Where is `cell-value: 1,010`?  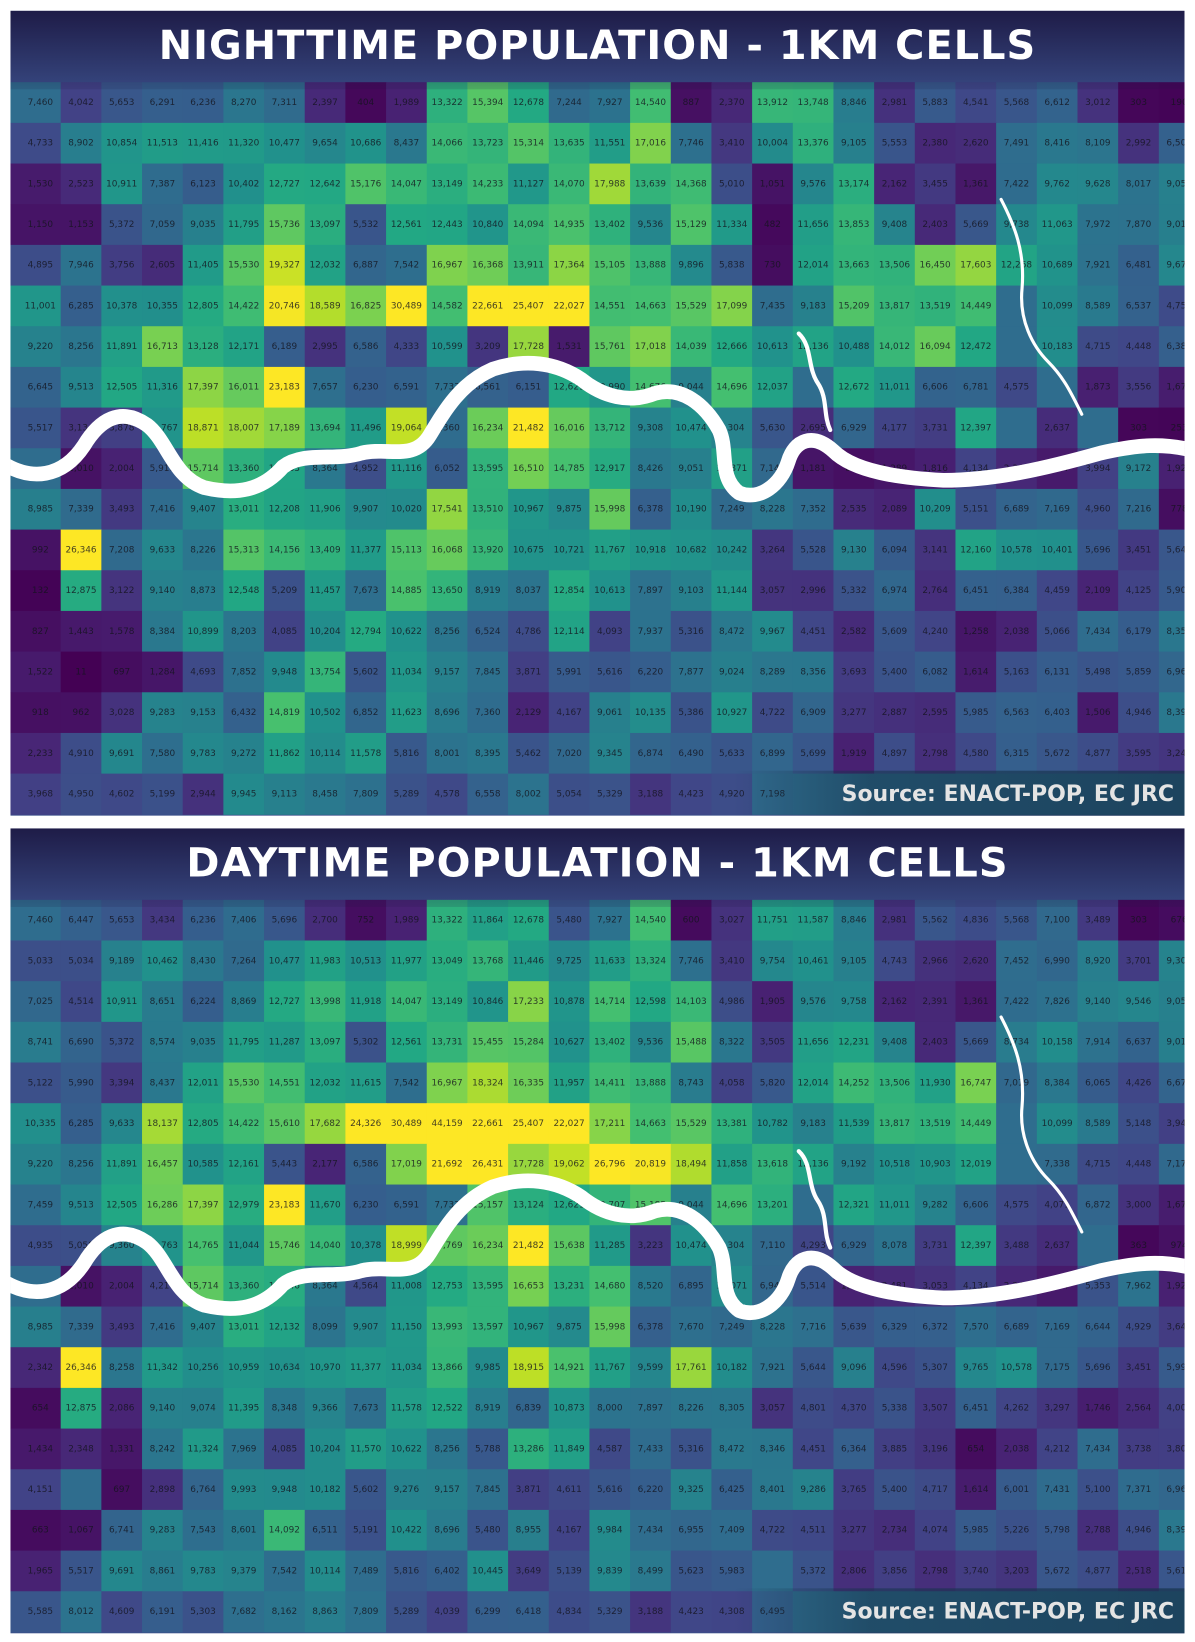 cell-value: 1,010 is located at coordinates (81, 469).